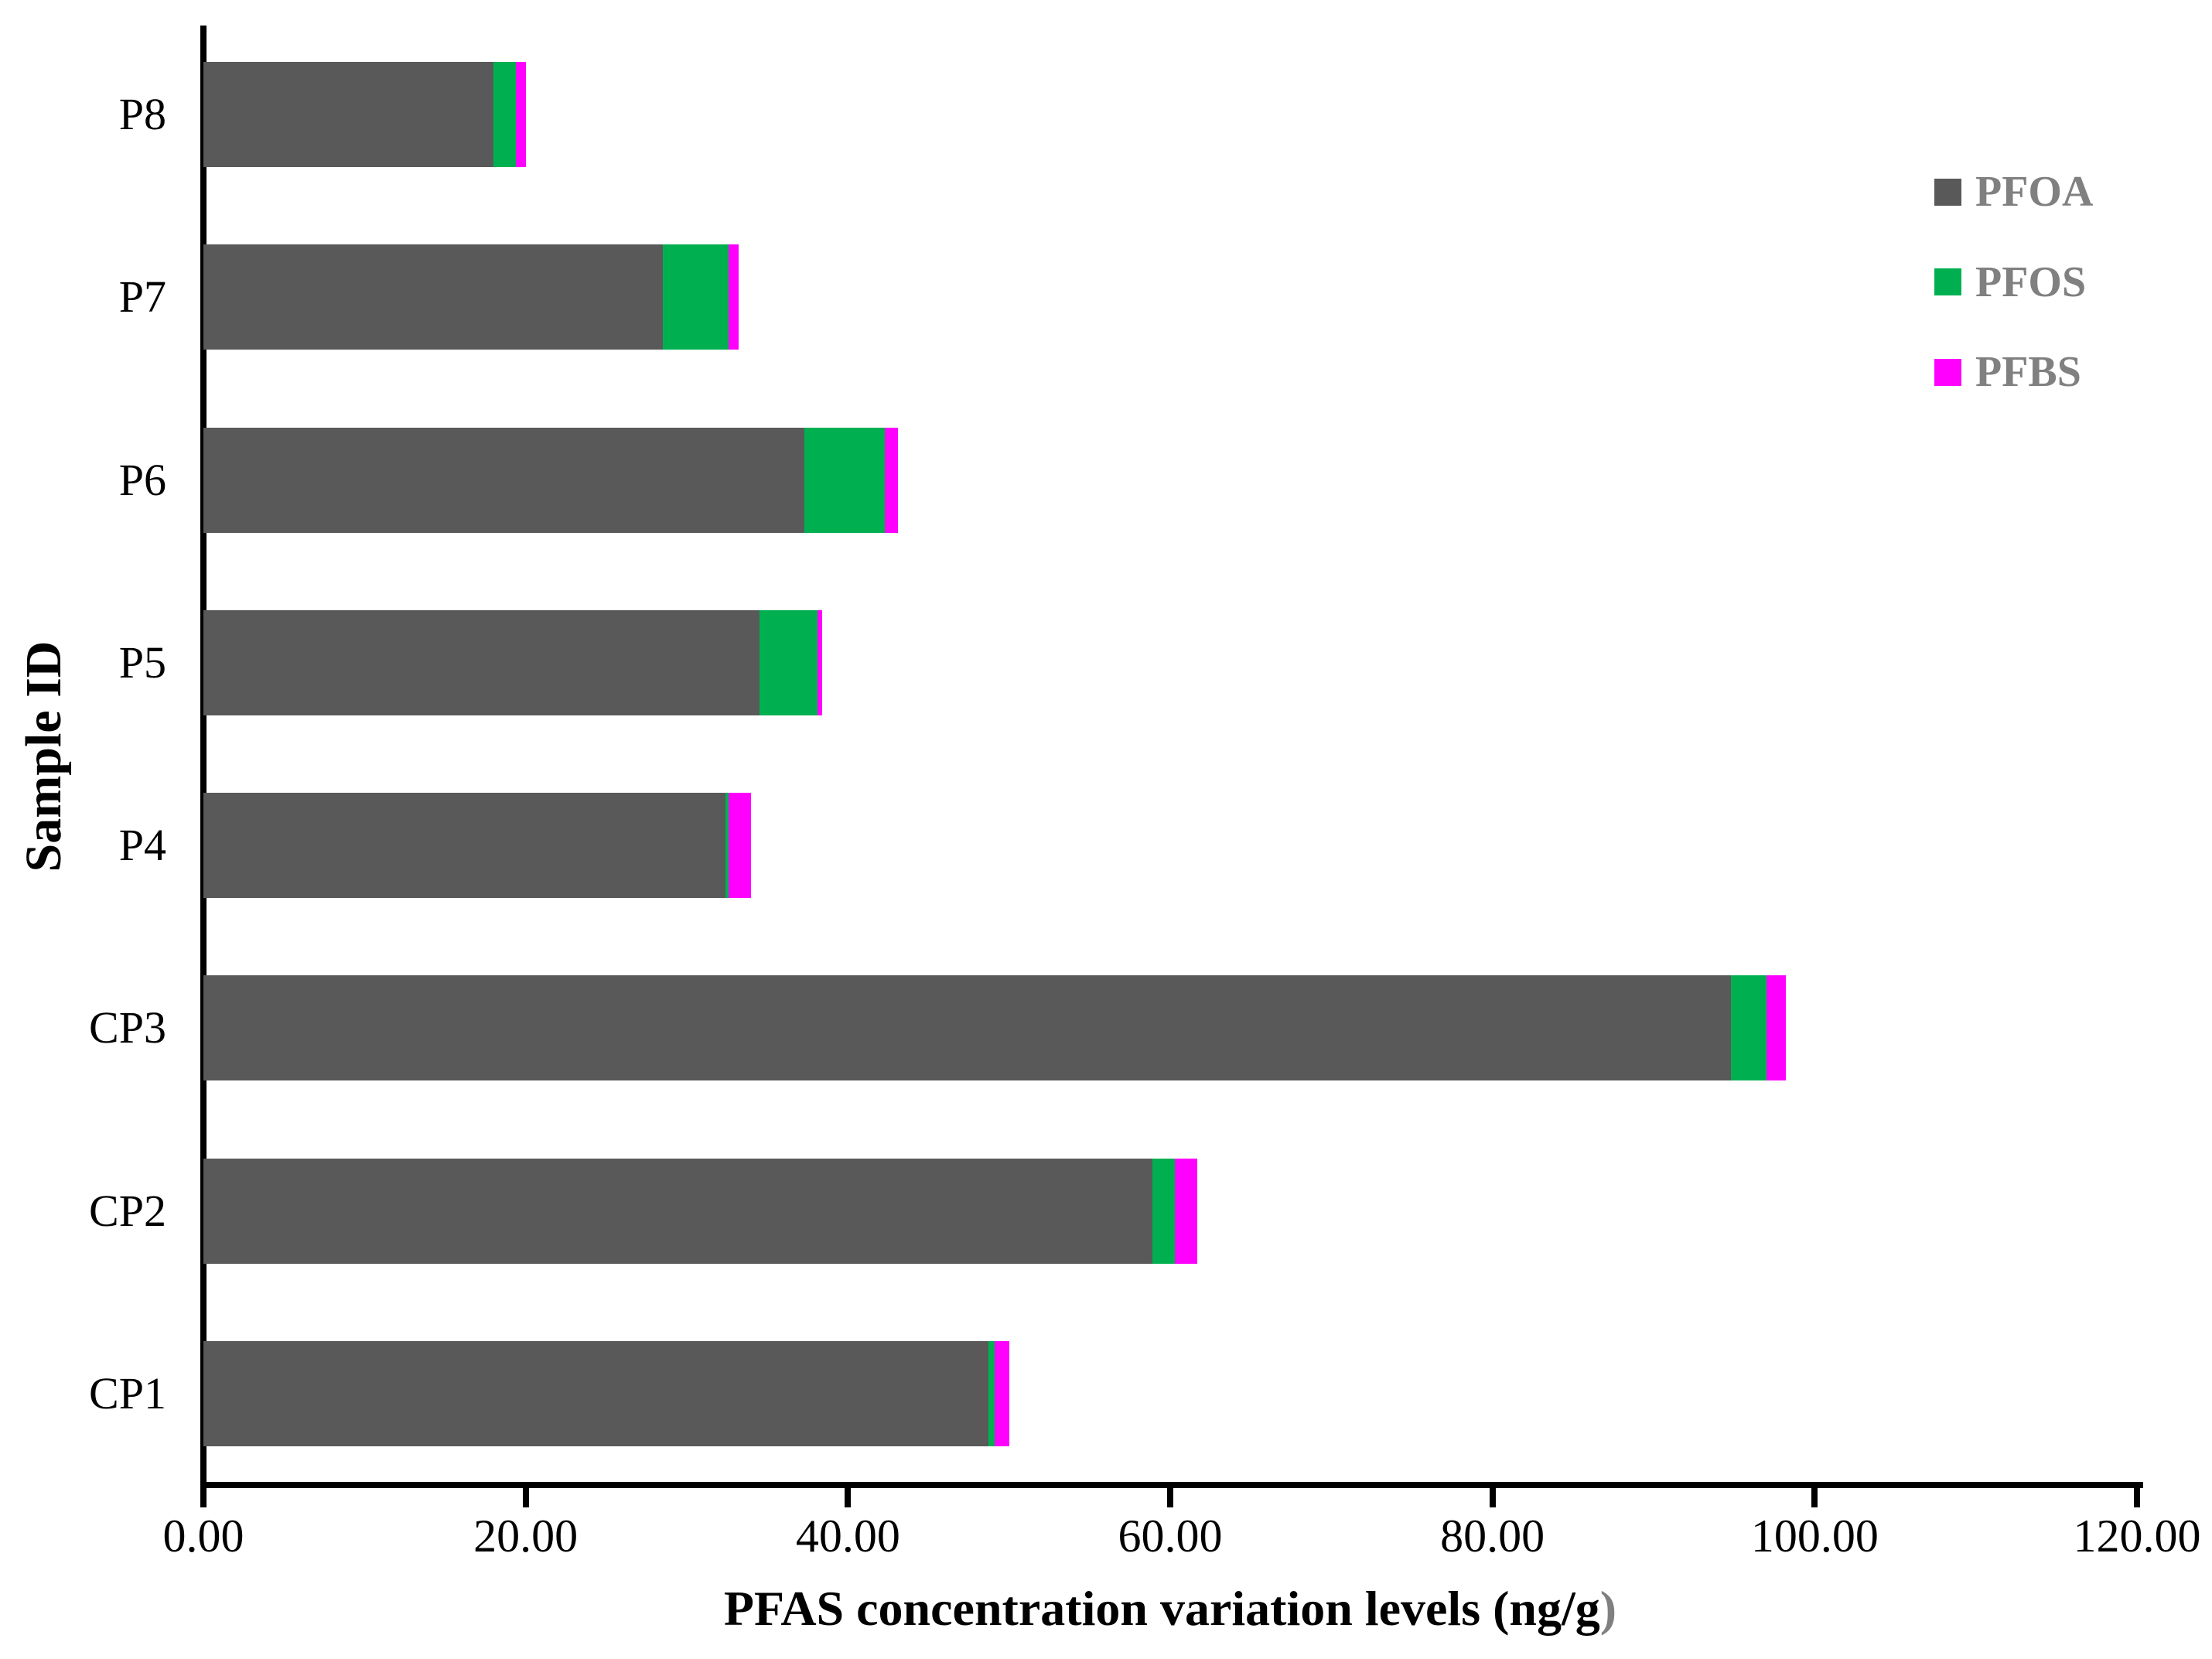 Image resolution: width=2212 pixels, height=1659 pixels. What do you see at coordinates (847, 1536) in the screenshot?
I see `x-tick-label-40.00: 40.00` at bounding box center [847, 1536].